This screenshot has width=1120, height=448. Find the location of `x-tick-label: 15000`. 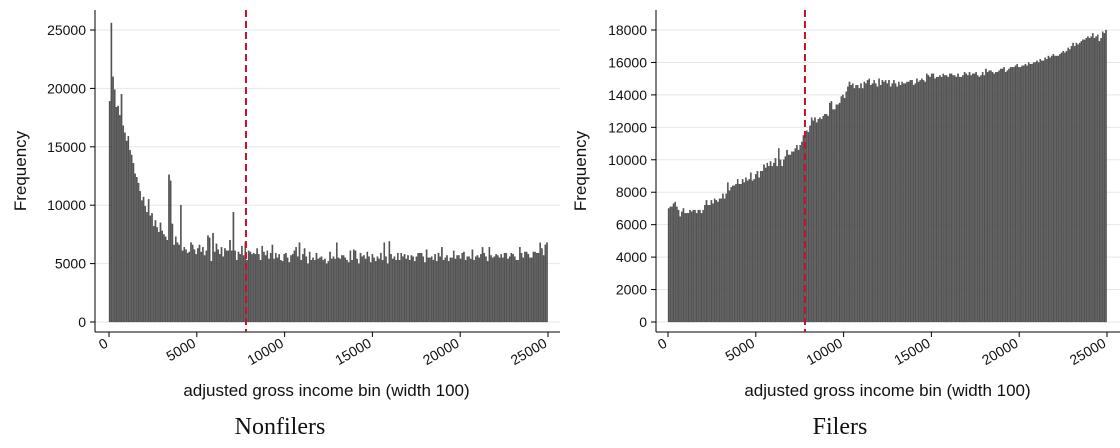

x-tick-label: 15000 is located at coordinates (353, 351).